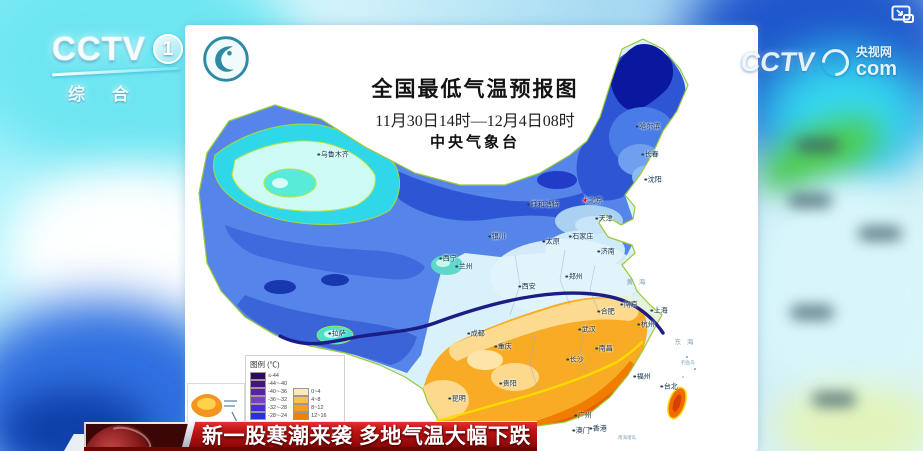 The image size is (923, 451). I want to click on channel-logo: CCTV 1 综 合, so click(117, 67).